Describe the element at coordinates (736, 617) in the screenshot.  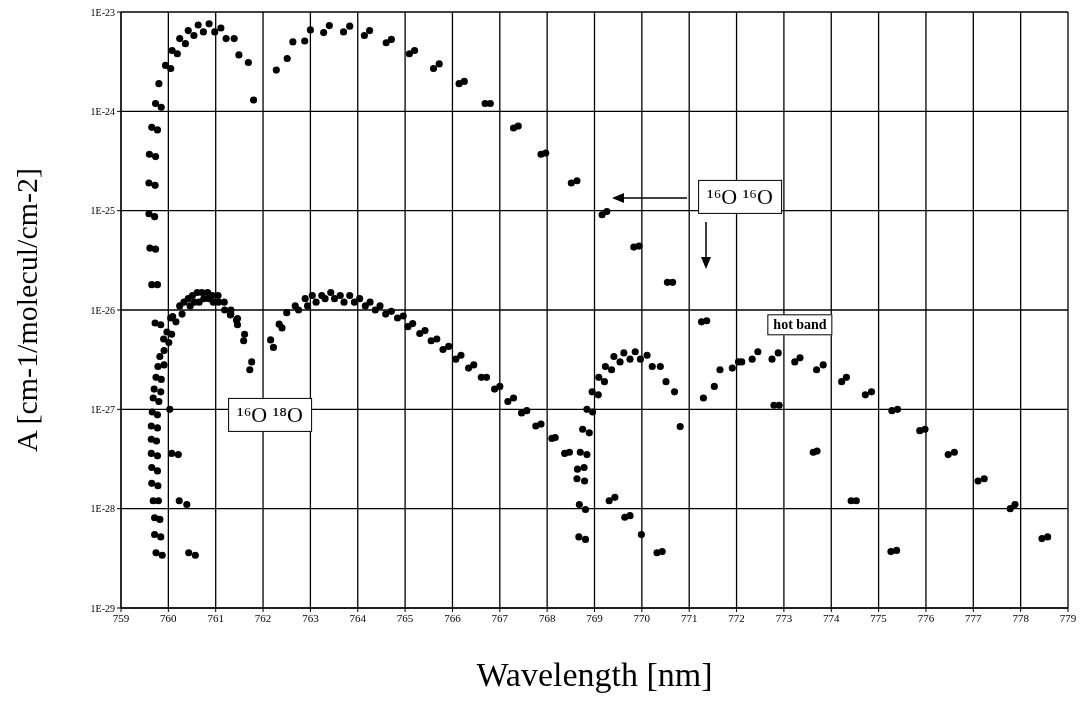
I see `x-tick-label: 772` at that location.